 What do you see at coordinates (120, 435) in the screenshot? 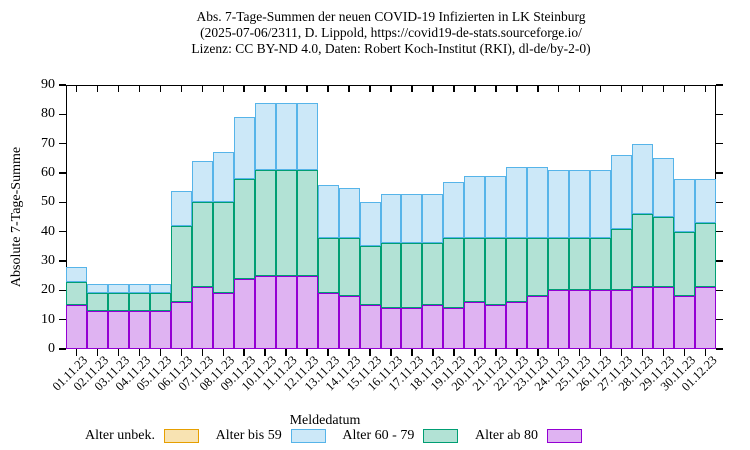
I see `legend-label: Alter unbek.` at bounding box center [120, 435].